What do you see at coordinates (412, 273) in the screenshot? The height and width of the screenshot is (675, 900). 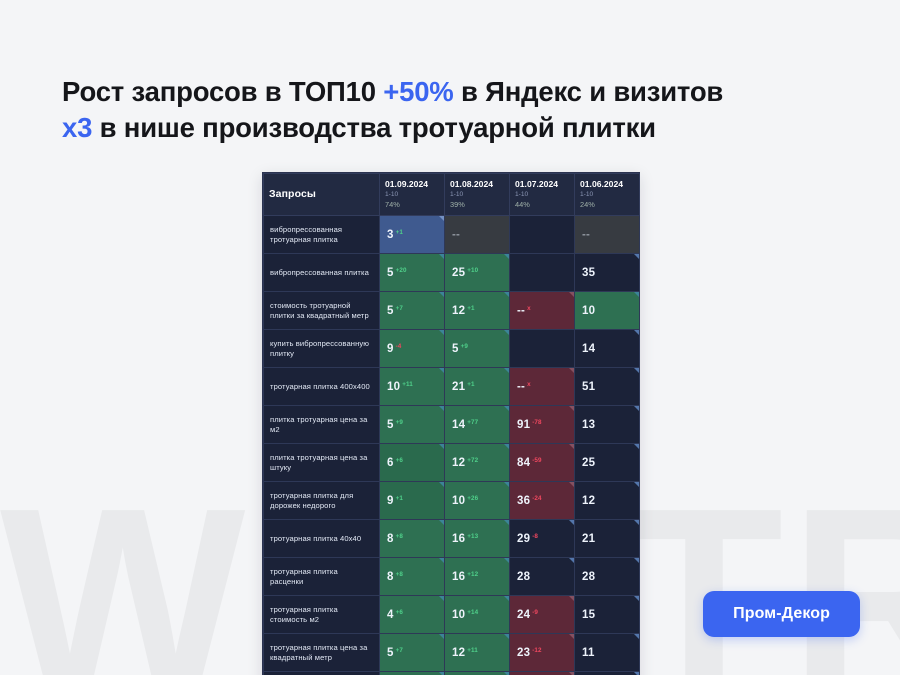 I see `table-cell: 5 +20` at bounding box center [412, 273].